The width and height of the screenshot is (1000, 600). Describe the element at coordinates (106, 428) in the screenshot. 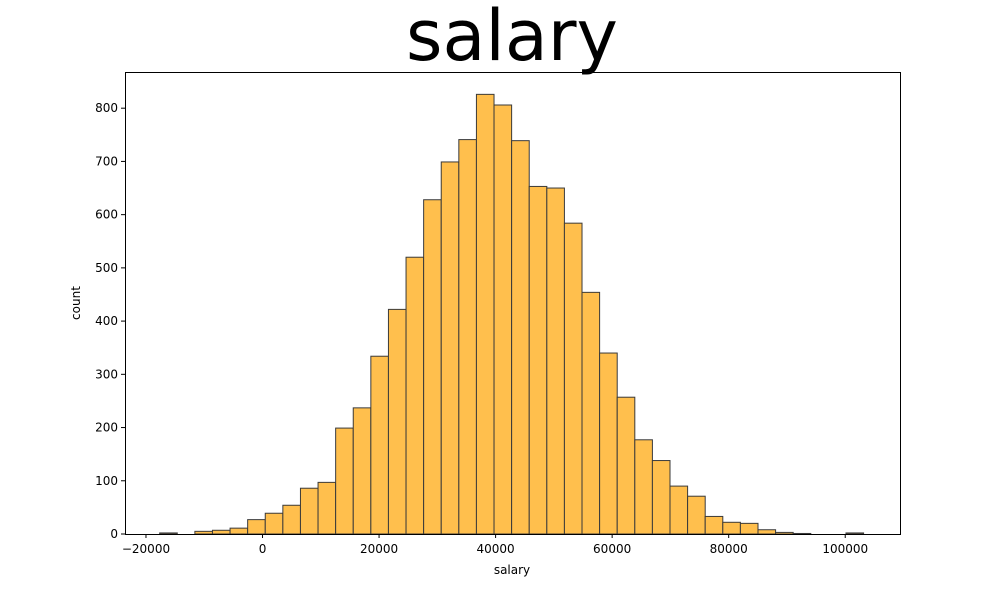

I see `y-tick-label: 200` at that location.